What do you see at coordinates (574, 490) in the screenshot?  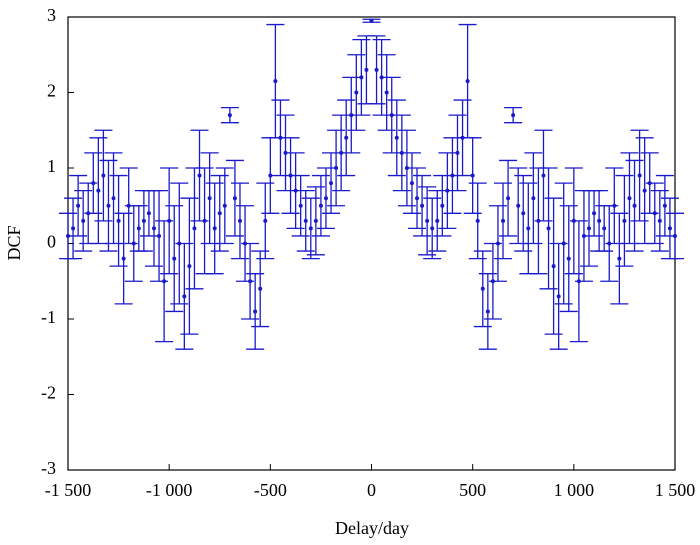 I see `x-tick-label: 1 000` at bounding box center [574, 490].